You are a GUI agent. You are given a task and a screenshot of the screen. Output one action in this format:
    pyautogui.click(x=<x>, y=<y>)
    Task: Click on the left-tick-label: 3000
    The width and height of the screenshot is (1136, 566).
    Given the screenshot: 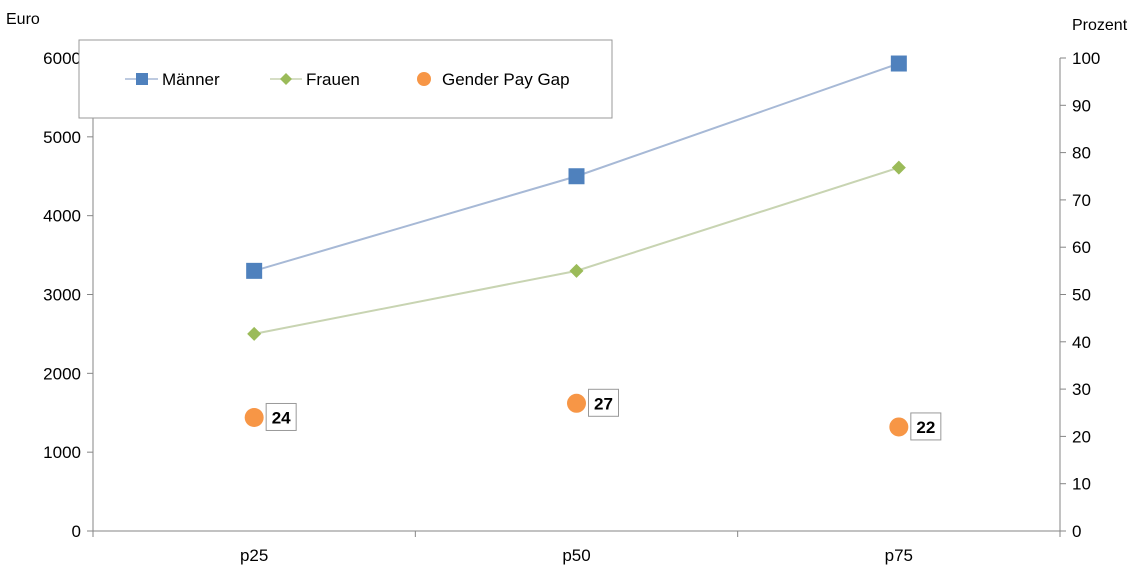 What is the action you would take?
    pyautogui.click(x=62, y=295)
    